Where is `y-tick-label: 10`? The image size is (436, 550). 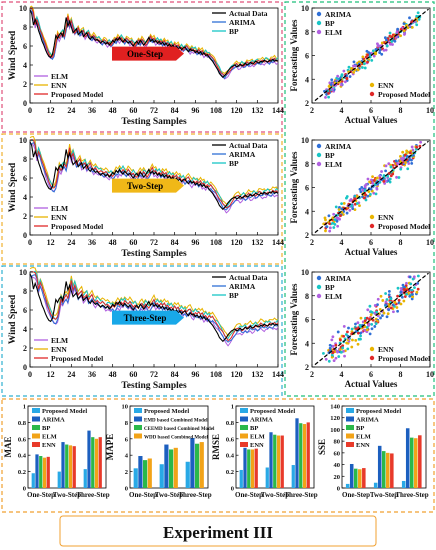
y-tick-label: 10 is located at coordinates (23, 8).